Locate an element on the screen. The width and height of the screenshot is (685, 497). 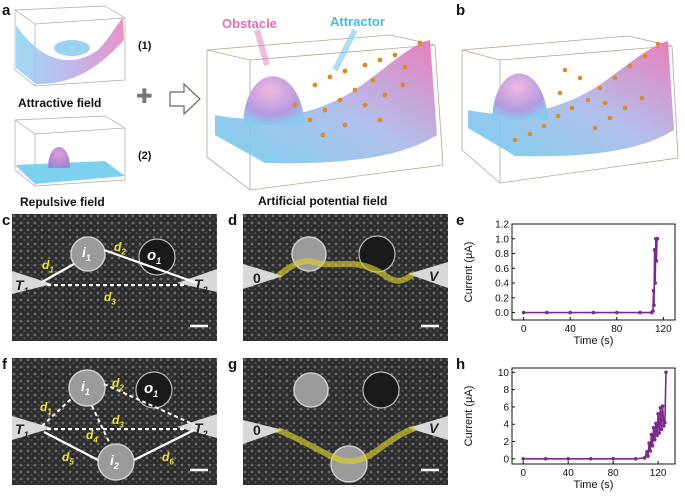
label-t2-f: T2 is located at coordinates (201, 429).